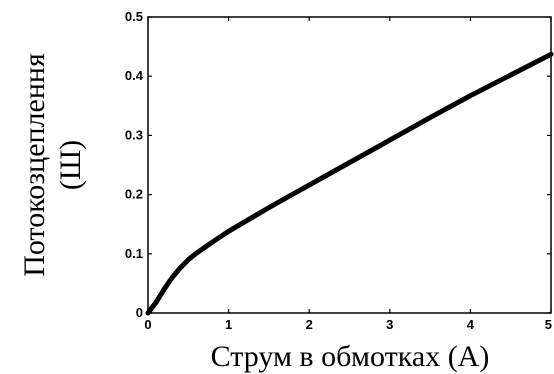 Image resolution: width=554 pixels, height=374 pixels. What do you see at coordinates (34, 165) in the screenshot?
I see `y-axis-title-line1: Потокозцеплення` at bounding box center [34, 165].